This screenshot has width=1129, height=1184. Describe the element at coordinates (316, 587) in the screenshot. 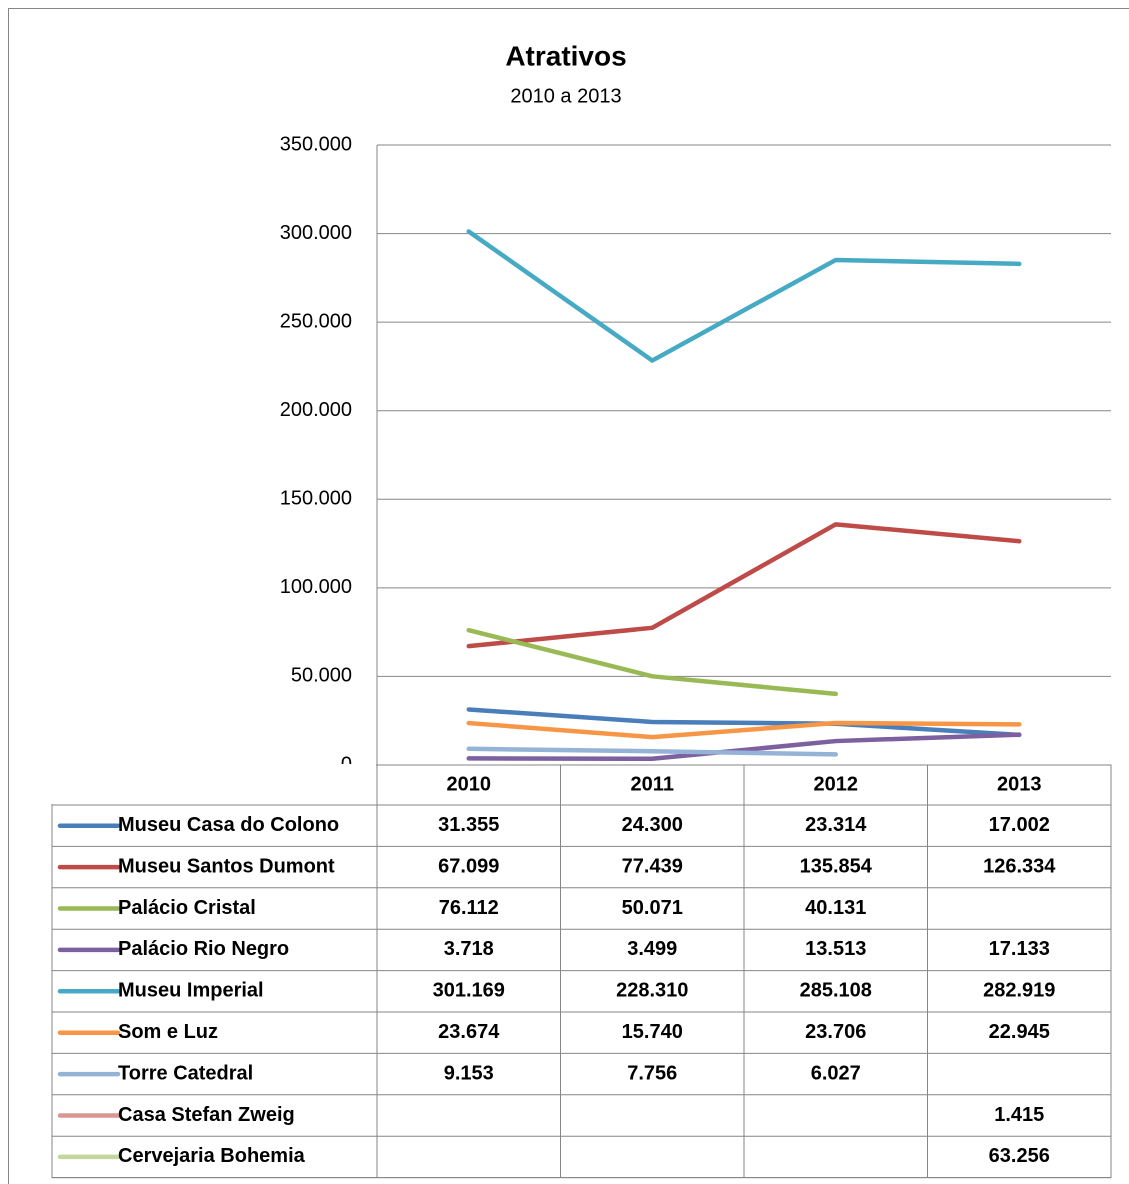

I see `y-tick-label: 100.000` at that location.